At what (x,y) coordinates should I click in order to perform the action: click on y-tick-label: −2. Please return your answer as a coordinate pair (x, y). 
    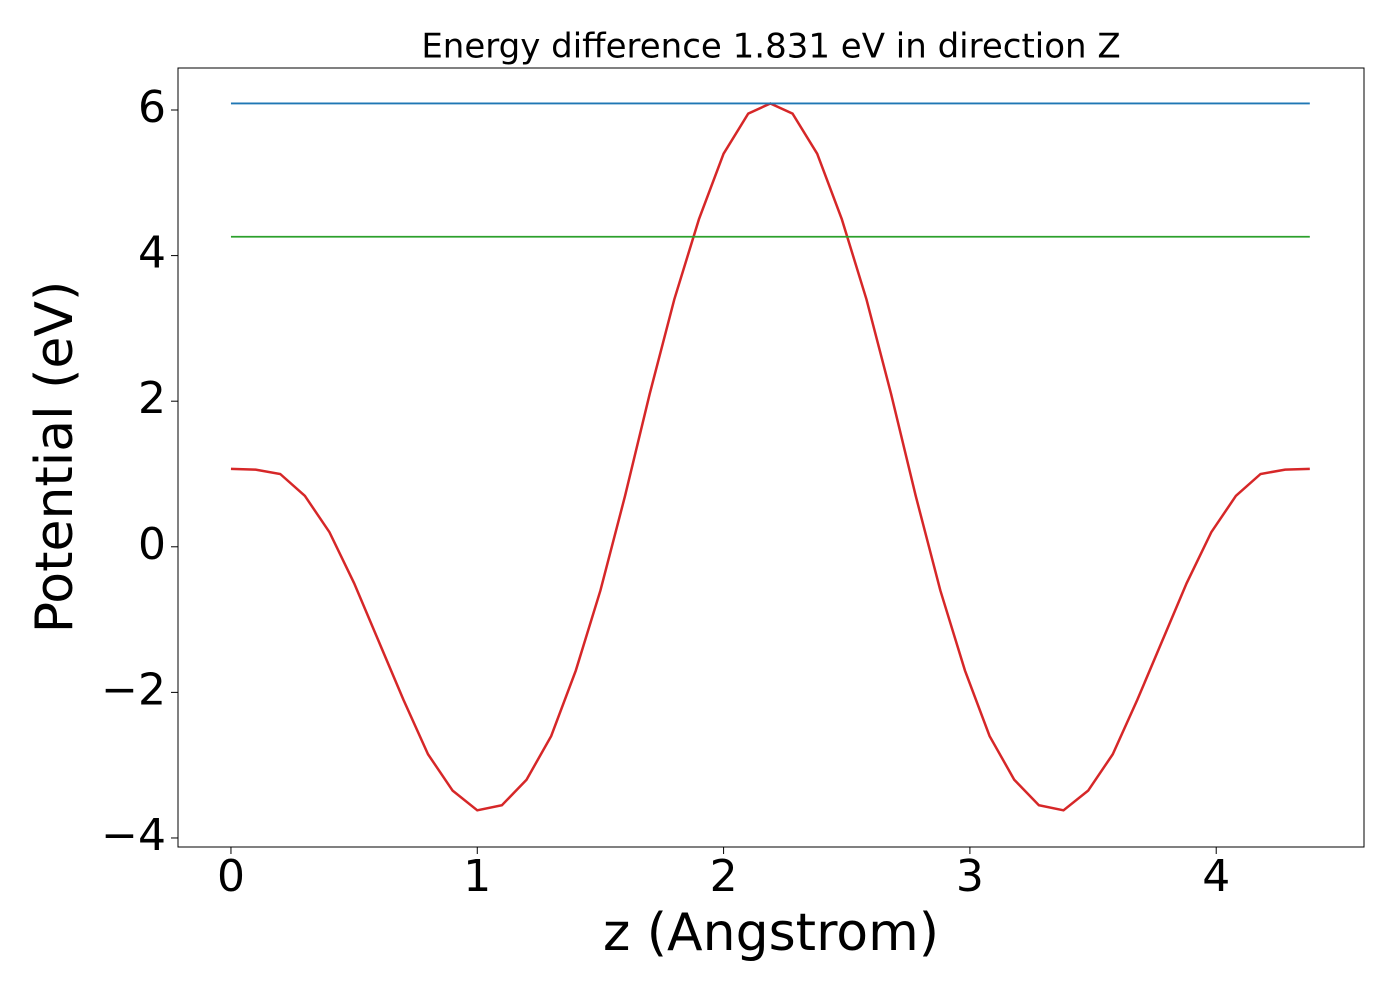
    Looking at the image, I should click on (133, 689).